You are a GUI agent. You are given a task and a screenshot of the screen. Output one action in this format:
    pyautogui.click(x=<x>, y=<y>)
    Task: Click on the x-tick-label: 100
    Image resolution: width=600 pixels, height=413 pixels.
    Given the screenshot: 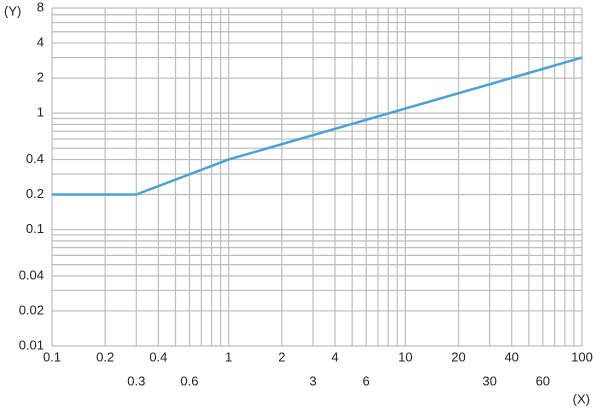 What is the action you would take?
    pyautogui.click(x=582, y=356)
    